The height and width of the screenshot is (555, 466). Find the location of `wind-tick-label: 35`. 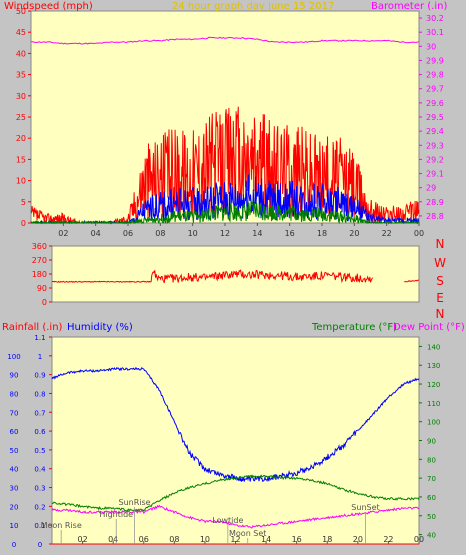

wind-tick-label: 35 is located at coordinates (21, 75).